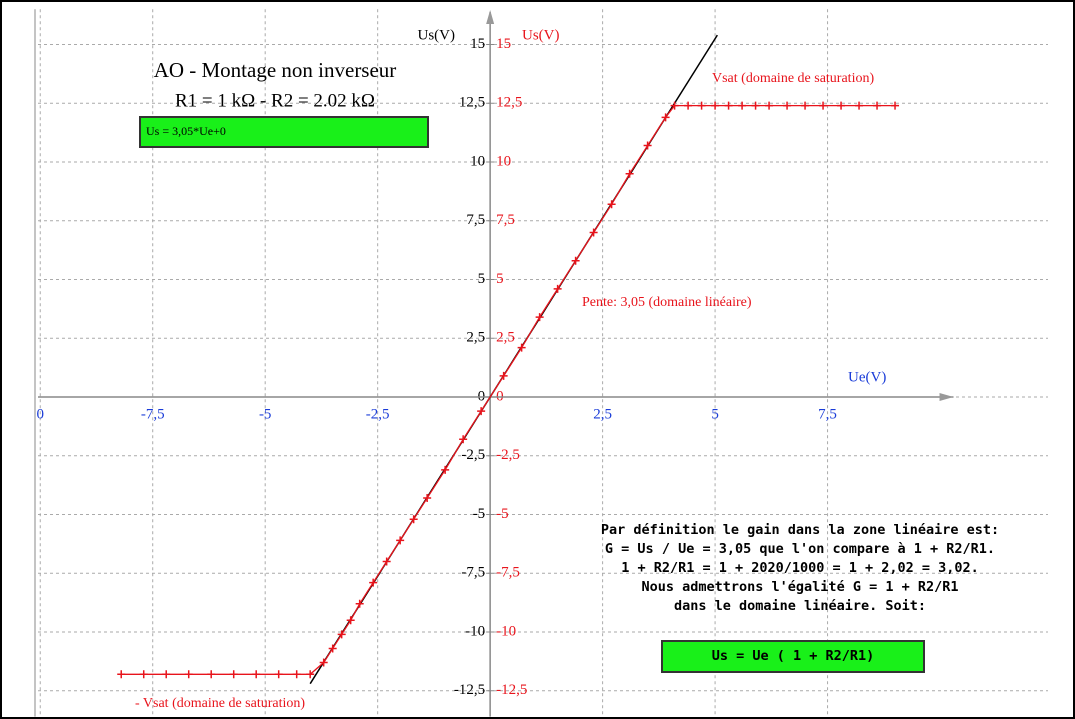 The width and height of the screenshot is (1075, 719). Describe the element at coordinates (475, 338) in the screenshot. I see `y-tick-label: 2,5` at that location.